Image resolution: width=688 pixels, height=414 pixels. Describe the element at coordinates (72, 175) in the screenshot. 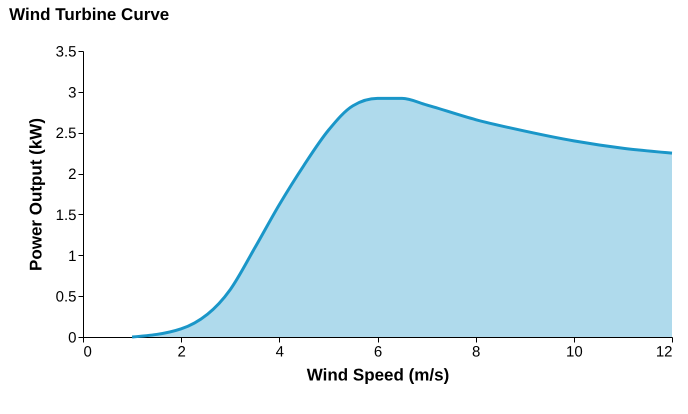

I see `y-tick-label: 2` at that location.